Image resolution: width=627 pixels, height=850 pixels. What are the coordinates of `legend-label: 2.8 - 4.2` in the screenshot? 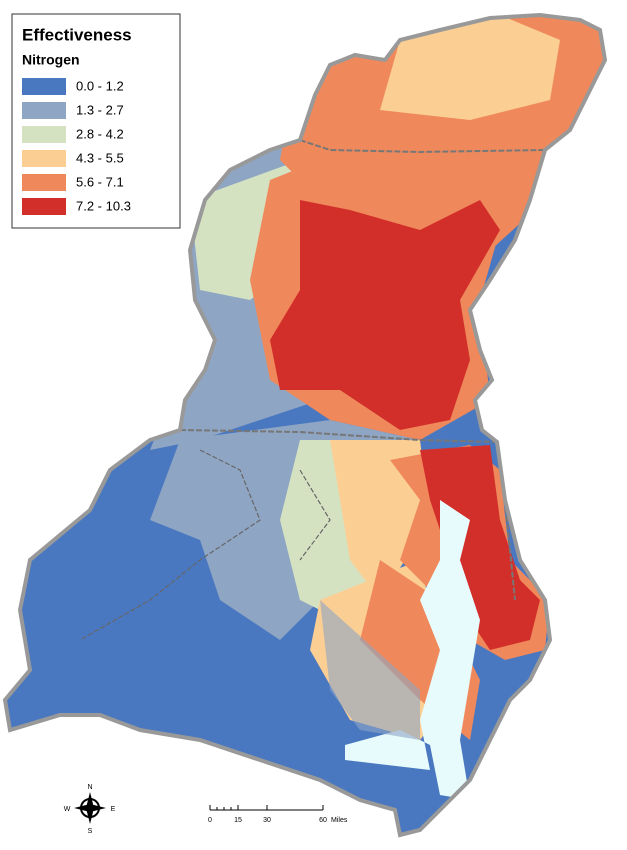 It's located at (100, 133).